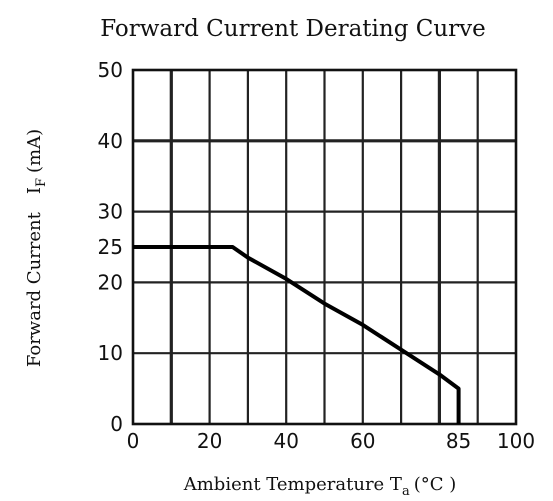  I want to click on x-axis-subscript: a, so click(406, 491).